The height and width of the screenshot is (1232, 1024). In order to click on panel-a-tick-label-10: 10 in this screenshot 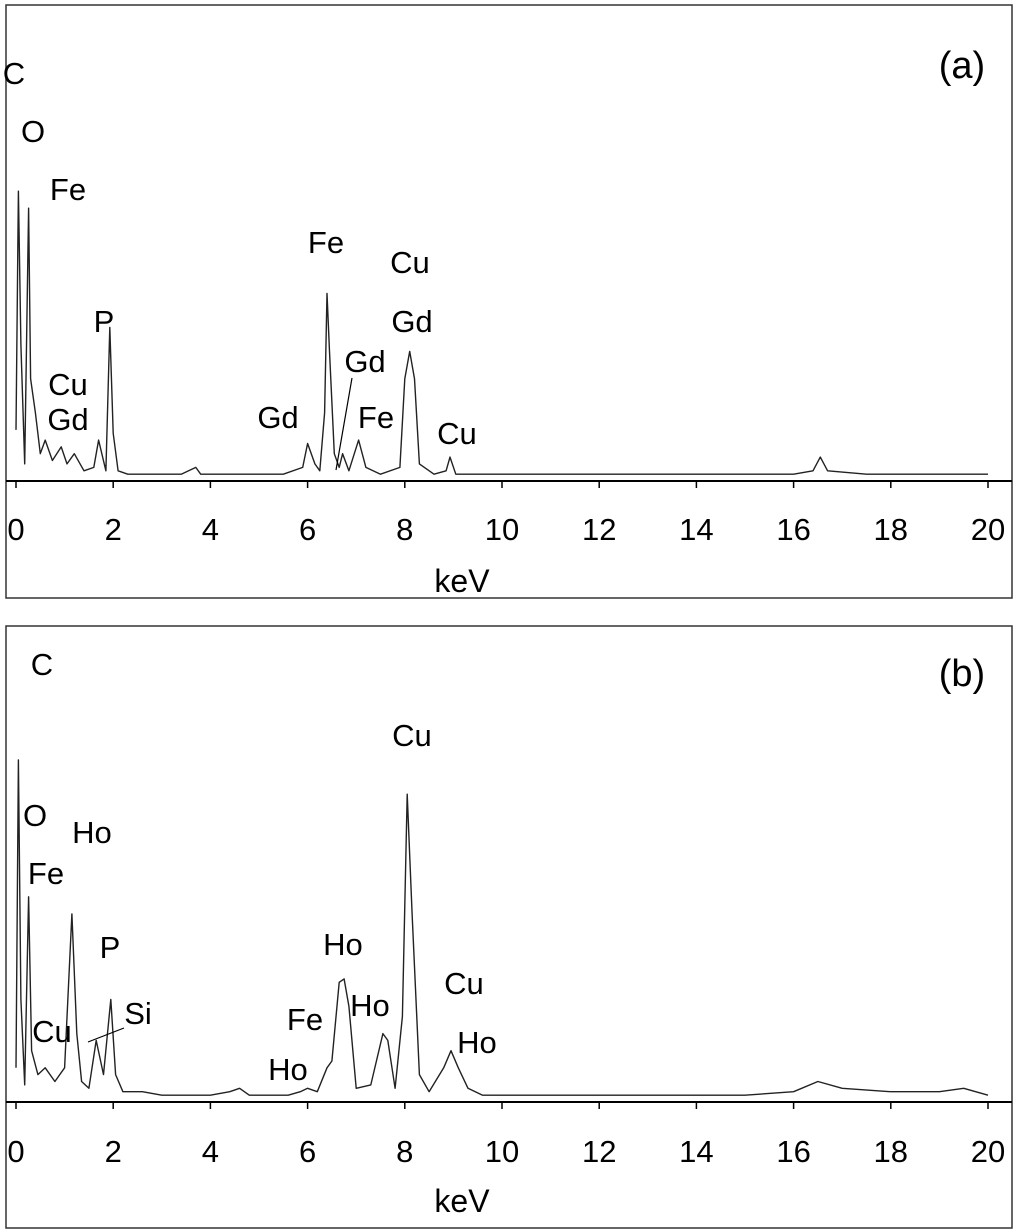, I will do `click(502, 529)`.